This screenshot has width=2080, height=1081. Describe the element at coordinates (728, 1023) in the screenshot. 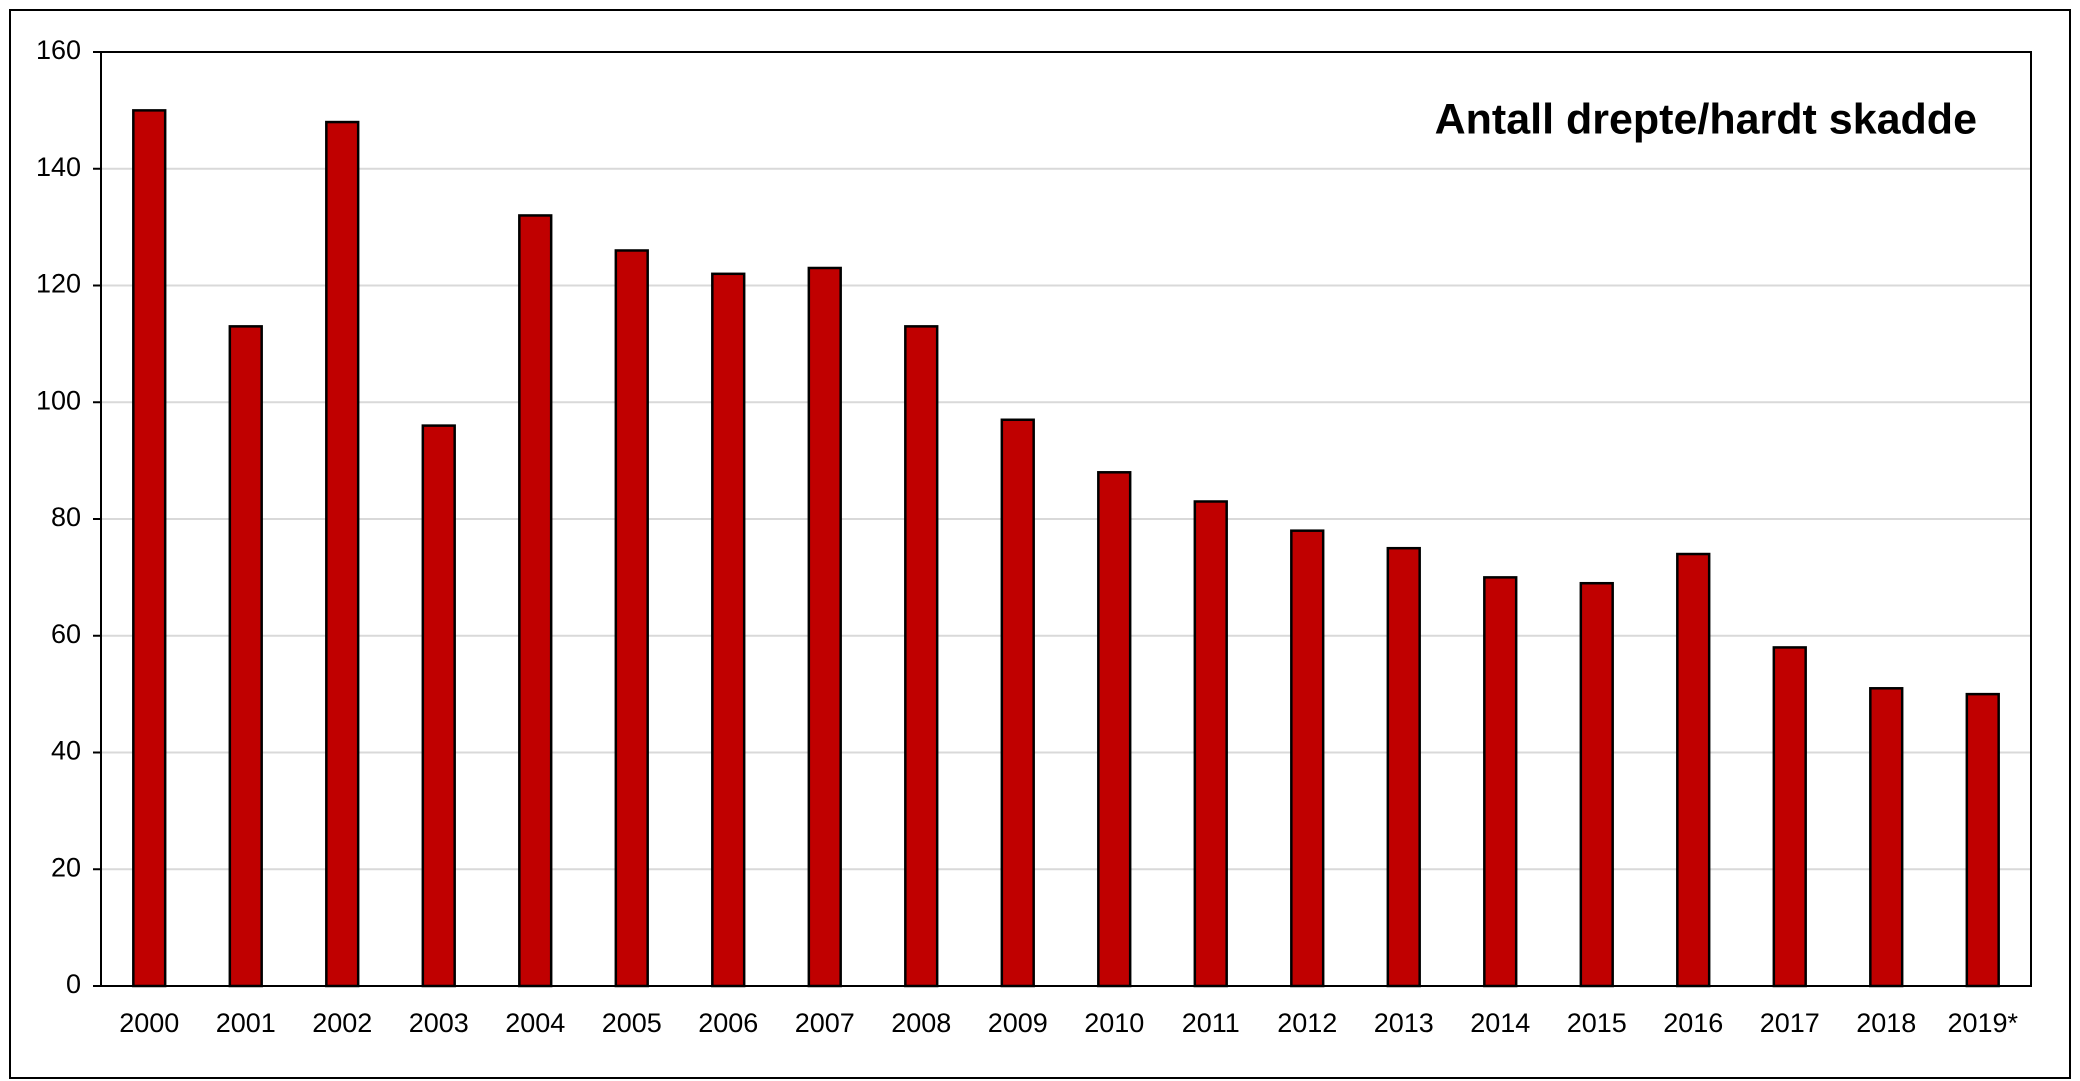

I see `x-tick-label: 2006` at that location.